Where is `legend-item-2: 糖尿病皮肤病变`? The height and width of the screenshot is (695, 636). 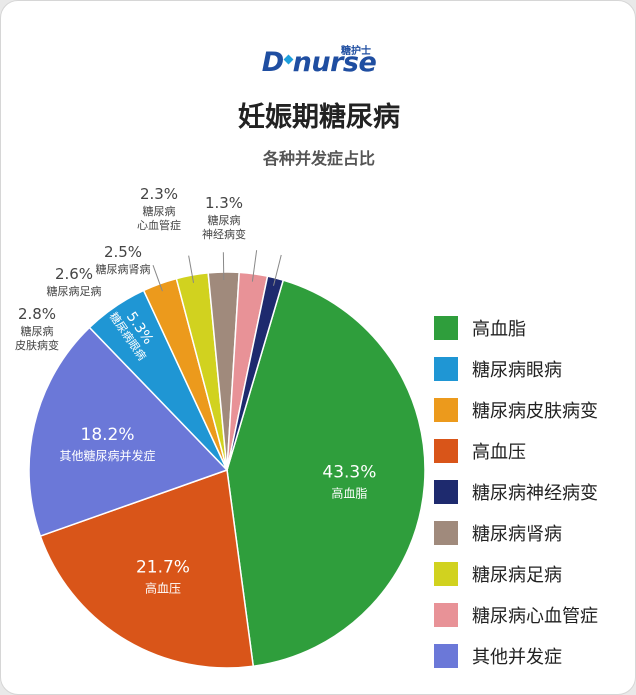
legend-item-2: 糖尿病皮肤病变 is located at coordinates (516, 409).